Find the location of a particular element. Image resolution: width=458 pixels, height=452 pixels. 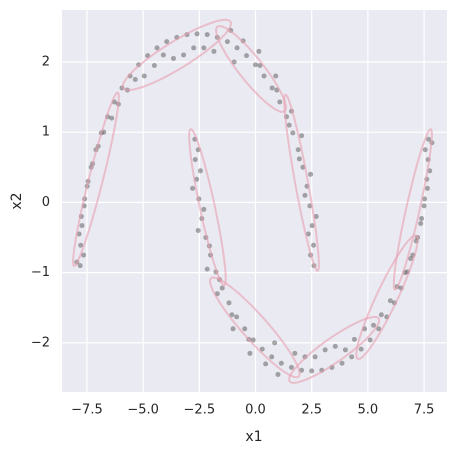

y-tick-label: 2 is located at coordinates (46, 61).